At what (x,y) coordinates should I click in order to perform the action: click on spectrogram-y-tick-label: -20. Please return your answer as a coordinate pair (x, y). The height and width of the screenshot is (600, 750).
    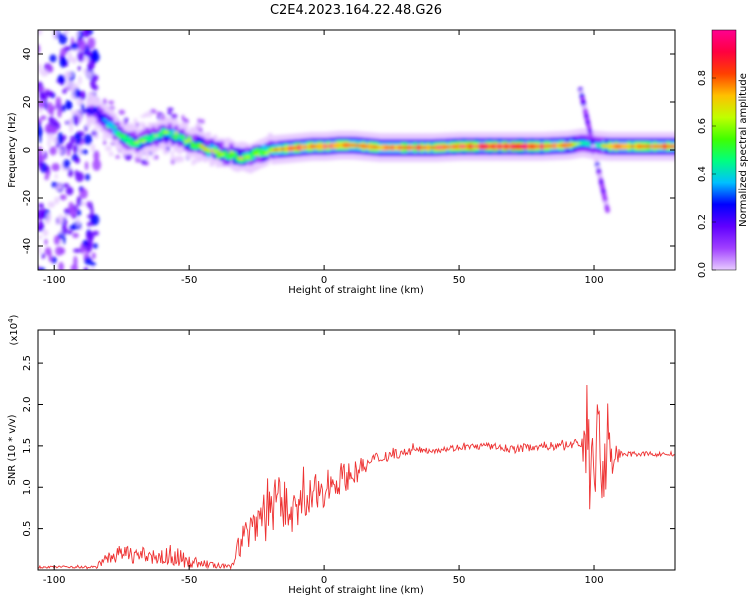
    Looking at the image, I should click on (27, 198).